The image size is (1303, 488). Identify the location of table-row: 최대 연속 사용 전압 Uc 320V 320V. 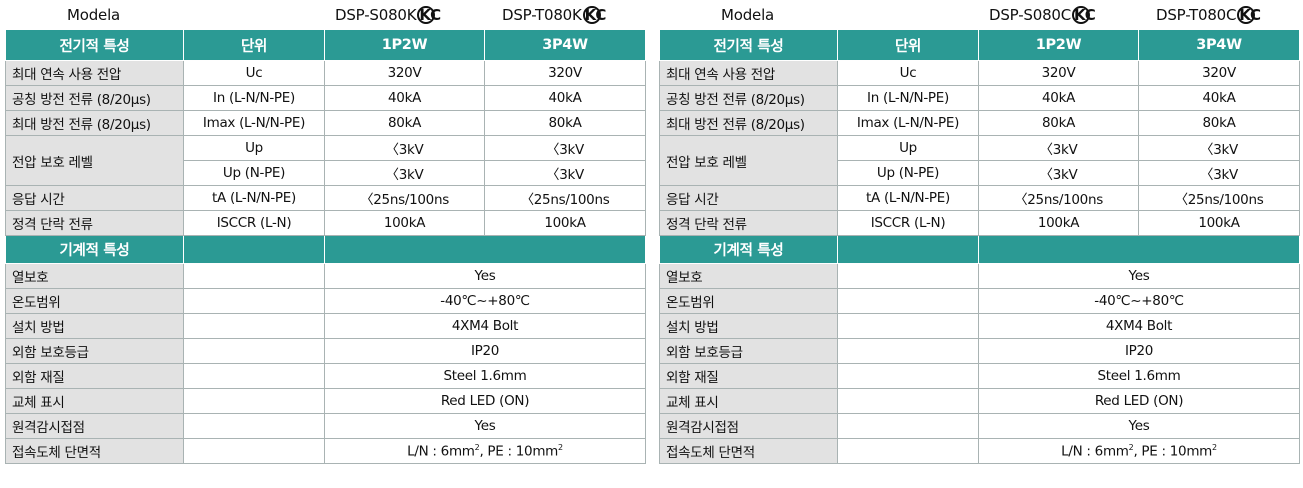
(325, 73).